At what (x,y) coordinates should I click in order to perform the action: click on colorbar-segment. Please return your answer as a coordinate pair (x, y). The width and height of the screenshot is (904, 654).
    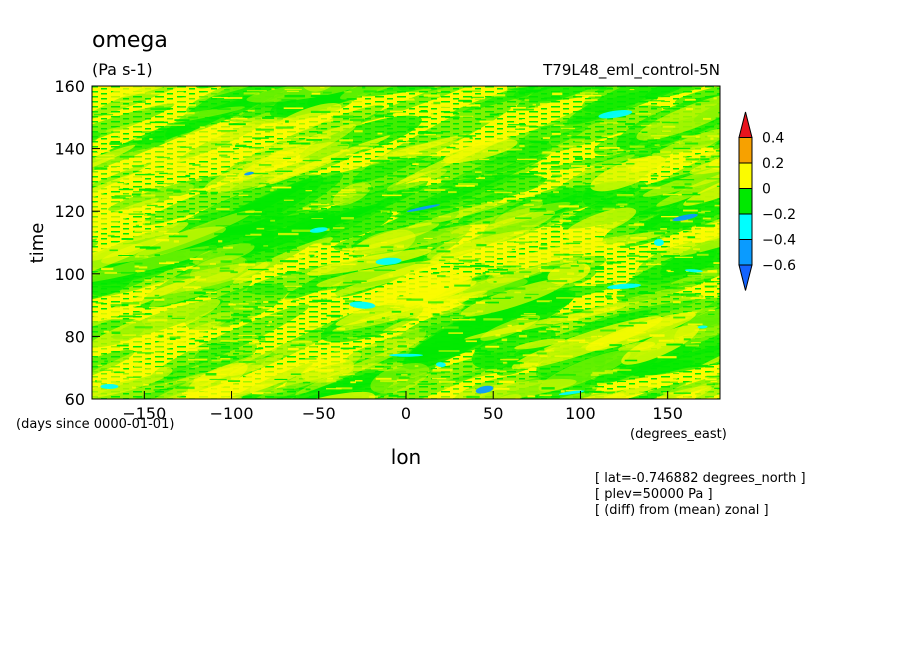
    Looking at the image, I should click on (745, 252).